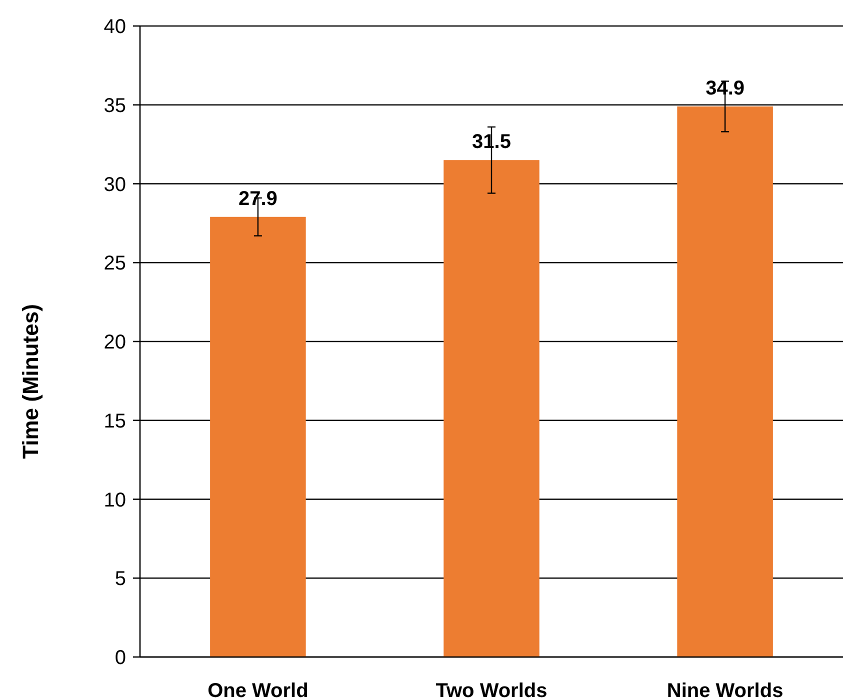 The width and height of the screenshot is (843, 700). I want to click on data-label: 27.9, so click(258, 199).